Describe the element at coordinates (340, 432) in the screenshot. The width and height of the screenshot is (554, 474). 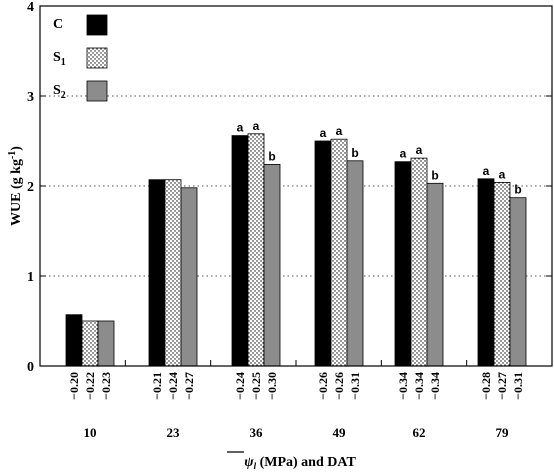
I see `x-tick-label: 49` at that location.